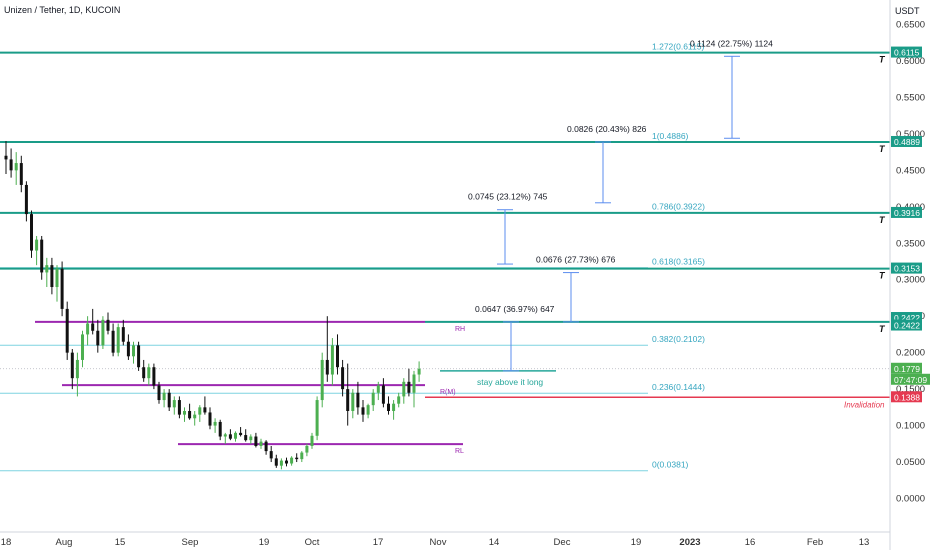  What do you see at coordinates (508, 197) in the screenshot?
I see `measure-label: 0.0745 (23.12%) 745` at bounding box center [508, 197].